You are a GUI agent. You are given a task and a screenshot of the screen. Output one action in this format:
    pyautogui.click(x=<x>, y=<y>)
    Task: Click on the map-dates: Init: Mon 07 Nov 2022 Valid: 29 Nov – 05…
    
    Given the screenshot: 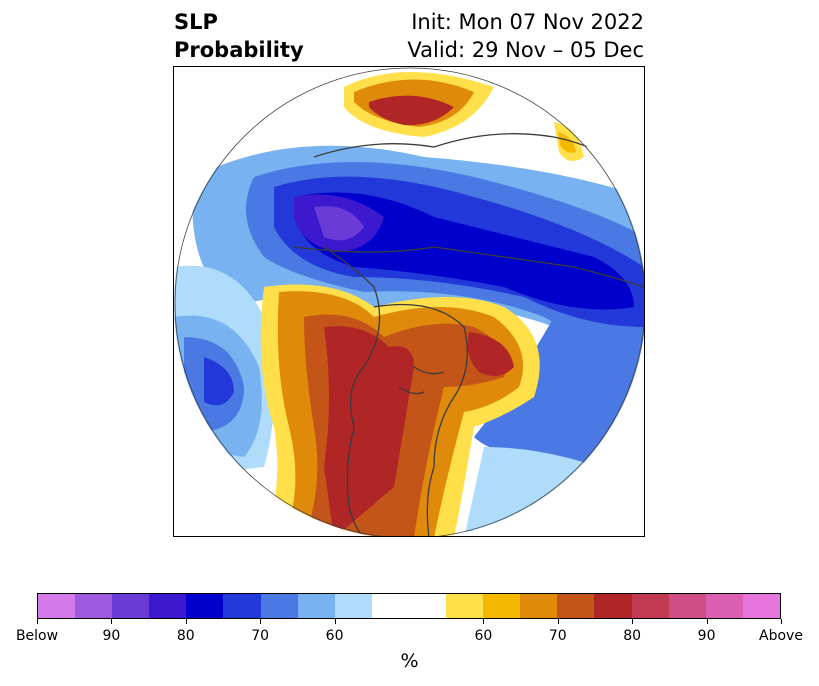 What is the action you would take?
    pyautogui.click(x=525, y=36)
    